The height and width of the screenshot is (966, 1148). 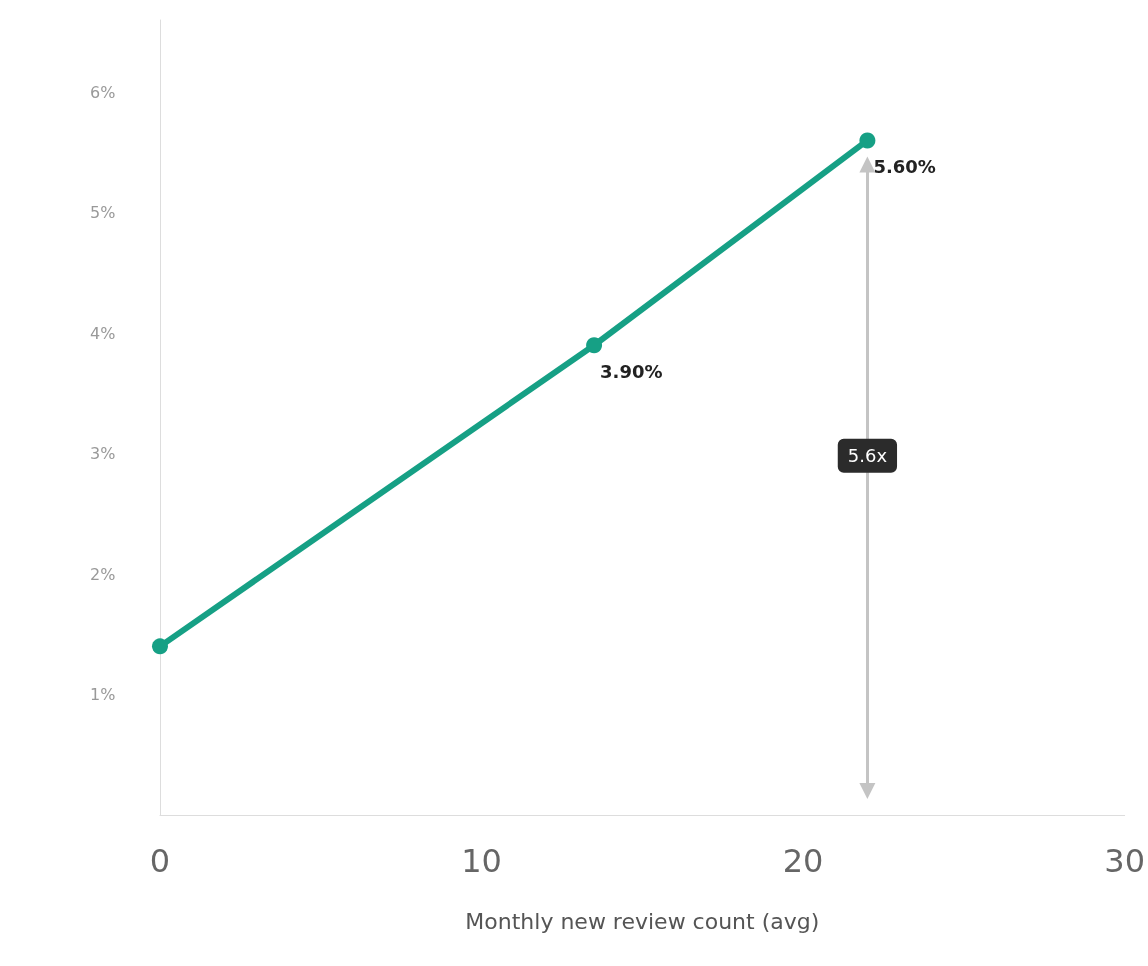 I want to click on y-tick-label: 1%, so click(x=103, y=695).